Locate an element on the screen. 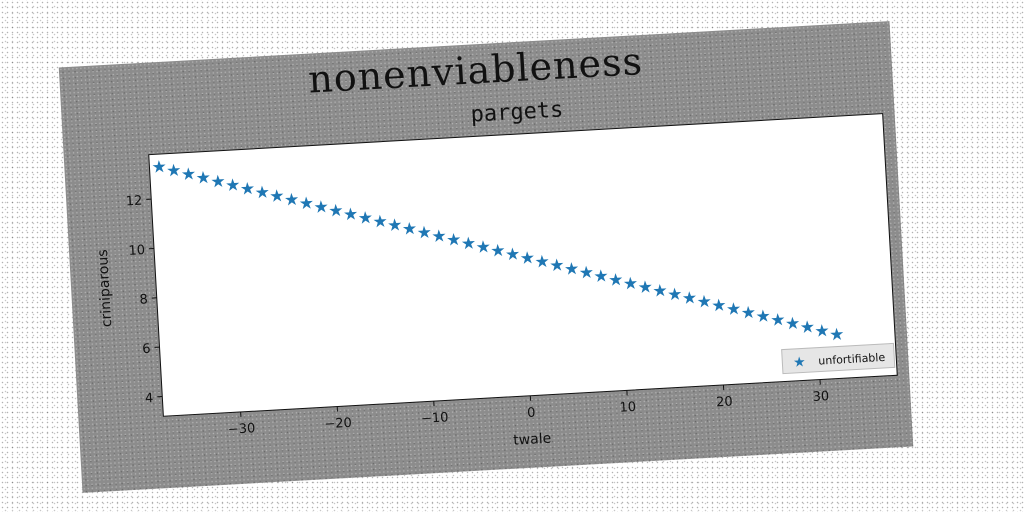 This screenshot has width=1024, height=512. x-tick-label: 10 is located at coordinates (627, 408).